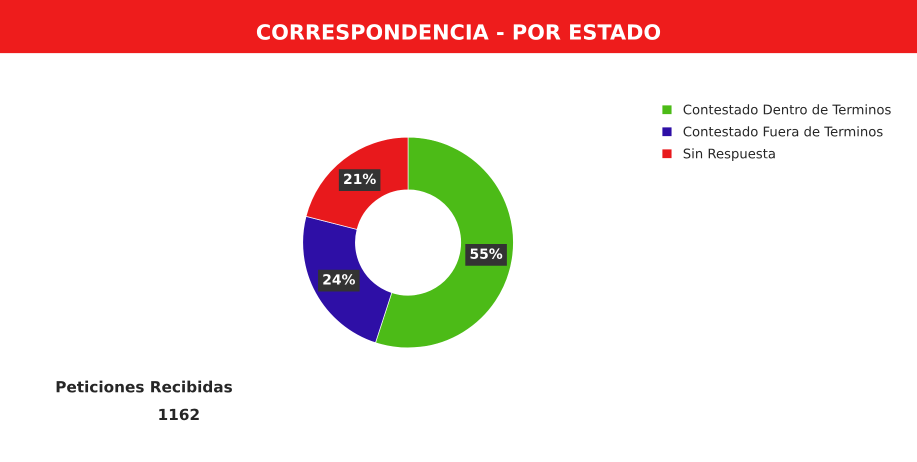  Describe the element at coordinates (729, 155) in the screenshot. I see `legend-label: Sin Respuesta` at that location.